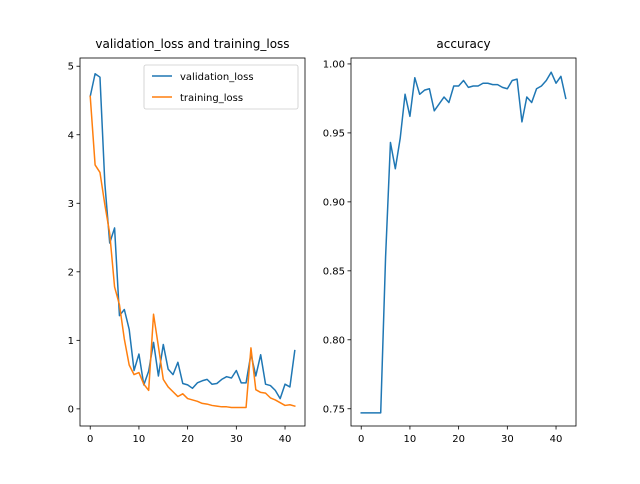  What do you see at coordinates (192, 44) in the screenshot?
I see `chart-title: validation_loss and training_loss` at bounding box center [192, 44].